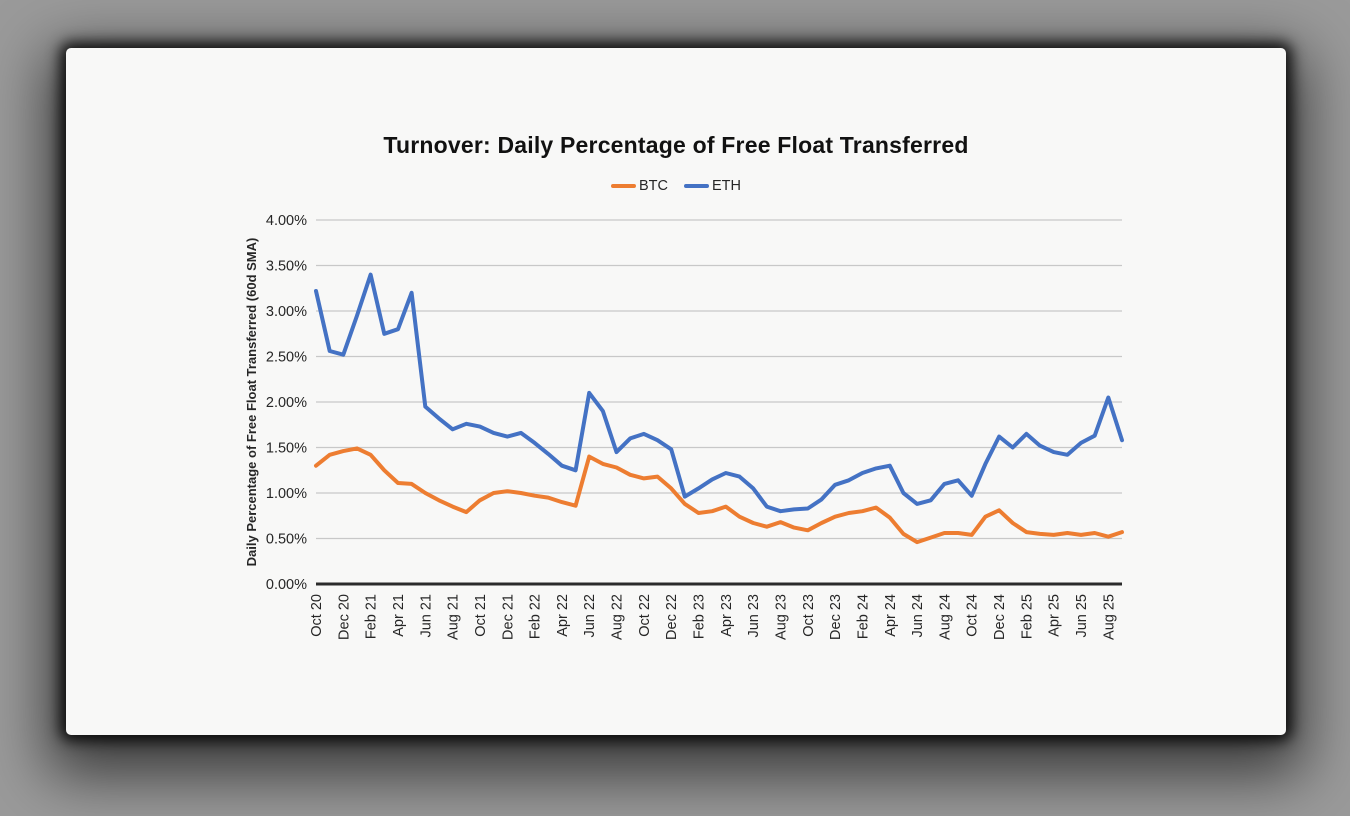  Describe the element at coordinates (286, 312) in the screenshot. I see `y-tick-label: 3.00%` at that location.